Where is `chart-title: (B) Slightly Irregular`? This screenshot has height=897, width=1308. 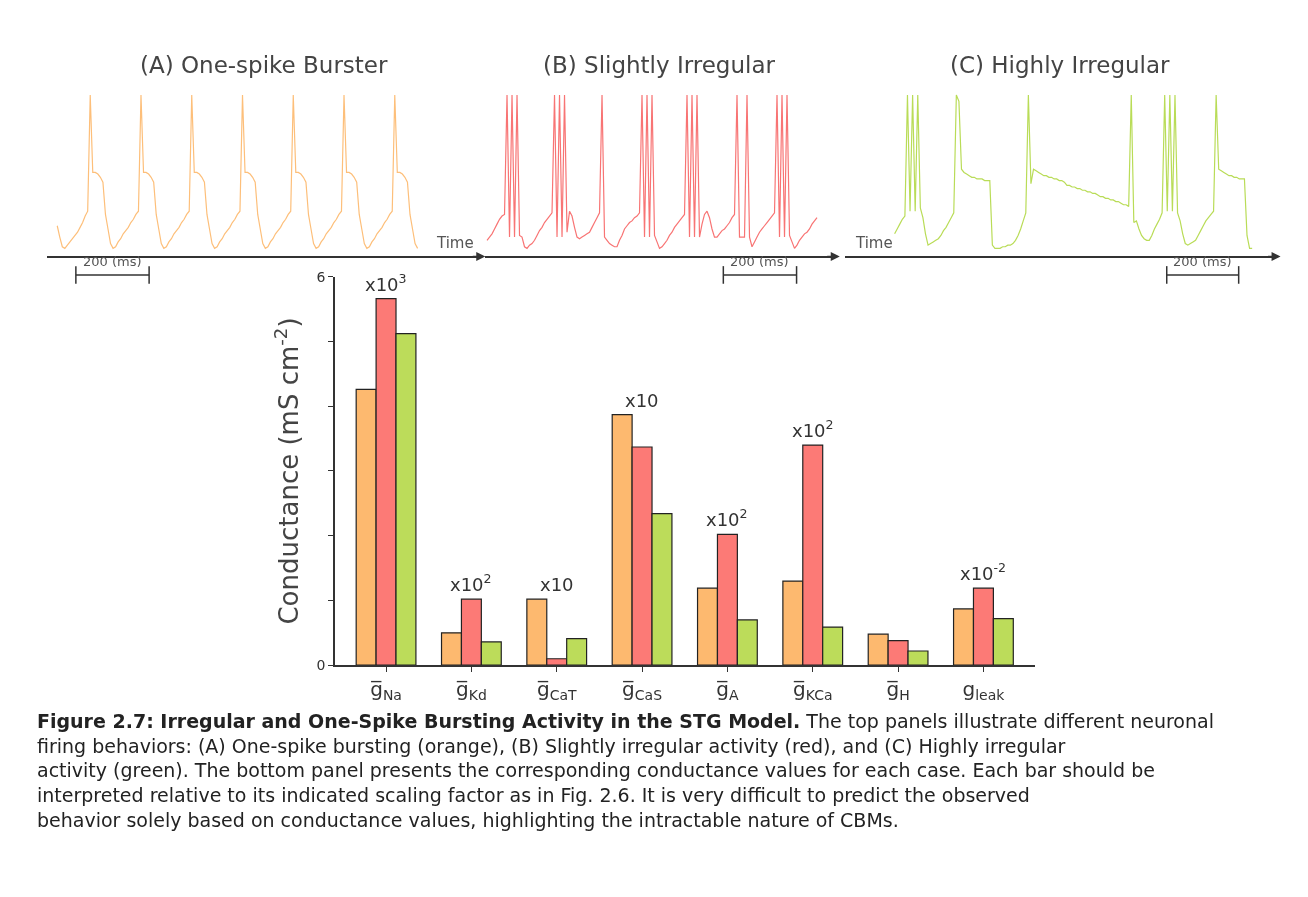
chart-title: (B) Slightly Irregular is located at coordinates (659, 65).